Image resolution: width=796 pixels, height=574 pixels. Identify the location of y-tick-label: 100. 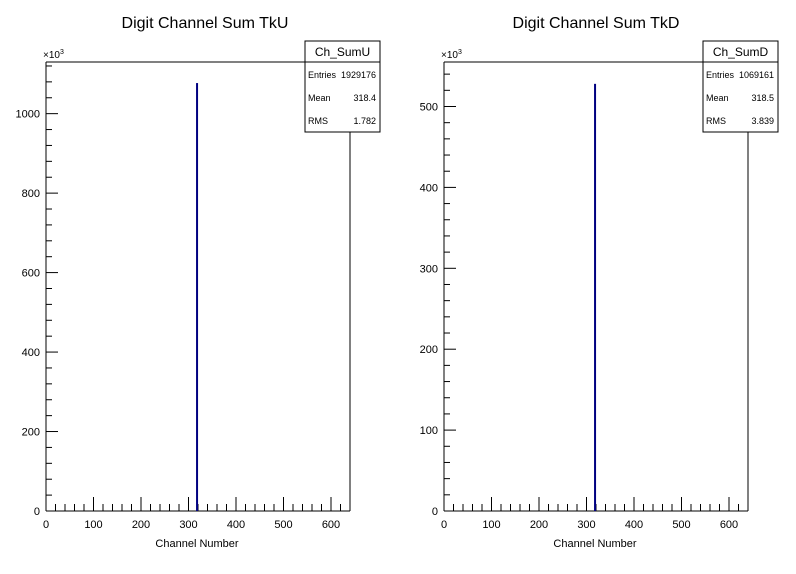
(429, 431).